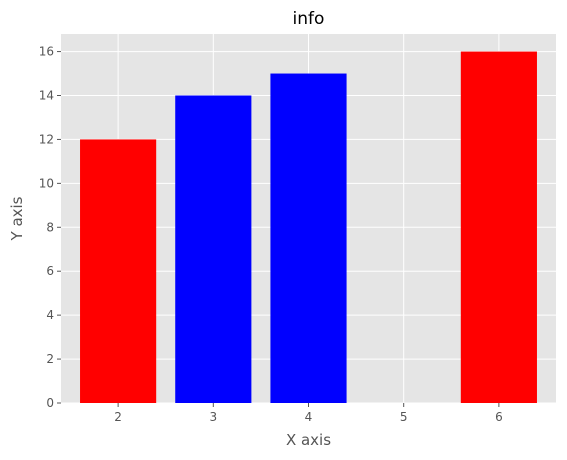 The height and width of the screenshot is (460, 567). I want to click on x-tick-label: 3, so click(213, 417).